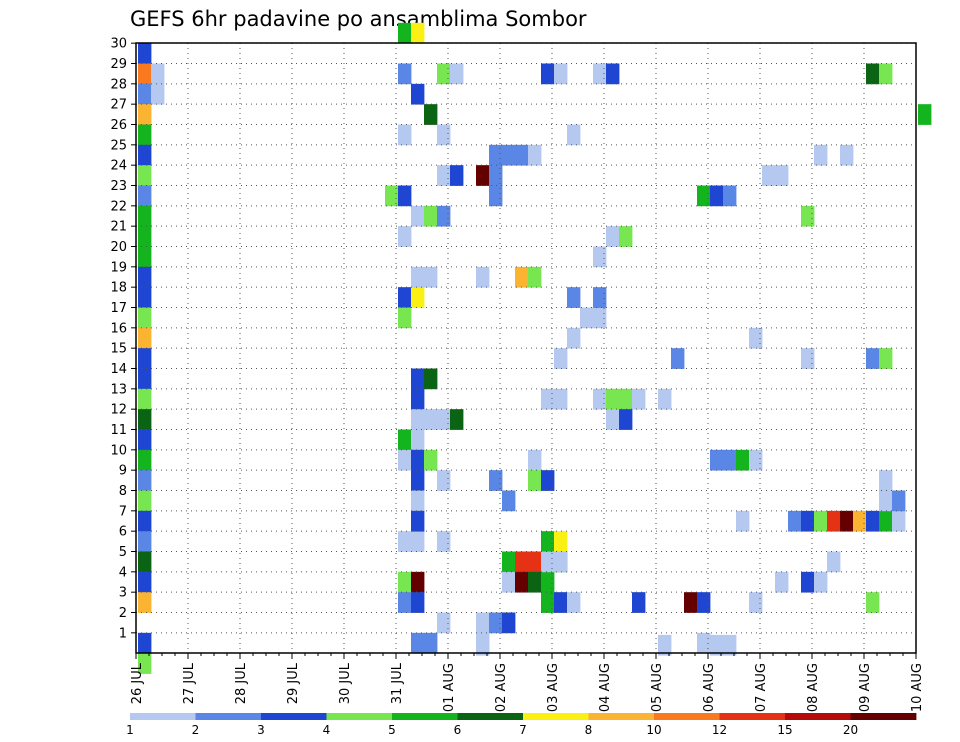 Image resolution: width=960 pixels, height=742 pixels. I want to click on y-tick-label: 26, so click(118, 125).